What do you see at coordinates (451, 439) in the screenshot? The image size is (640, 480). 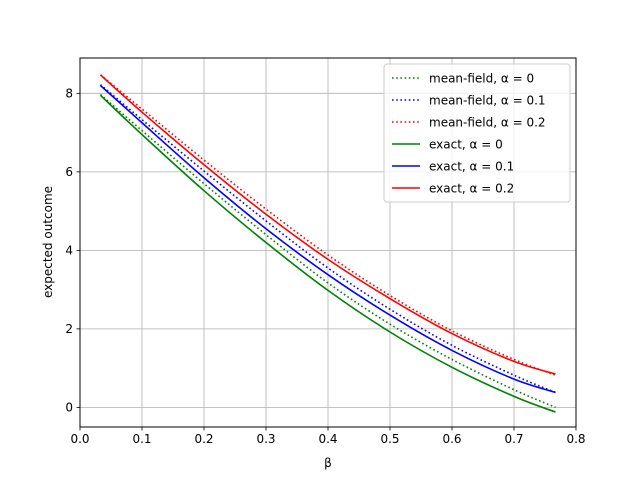 I see `x-tick-label: 0.6` at bounding box center [451, 439].